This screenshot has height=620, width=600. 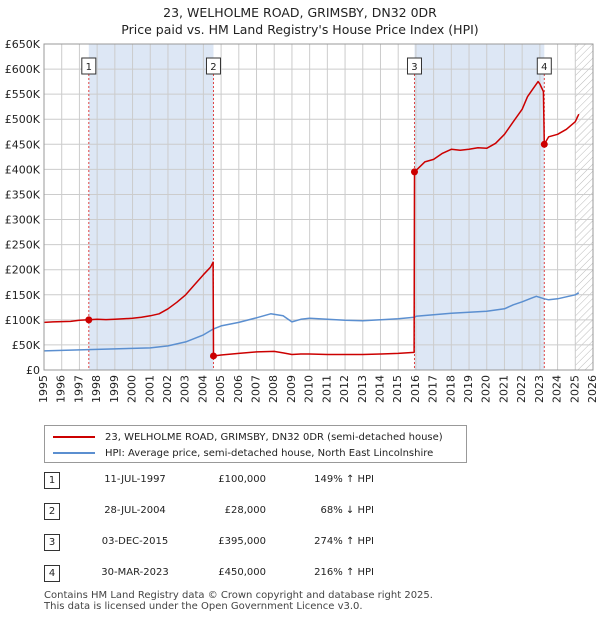 What do you see at coordinates (433, 389) in the screenshot?
I see `x-tick-label: 2017` at bounding box center [433, 389].